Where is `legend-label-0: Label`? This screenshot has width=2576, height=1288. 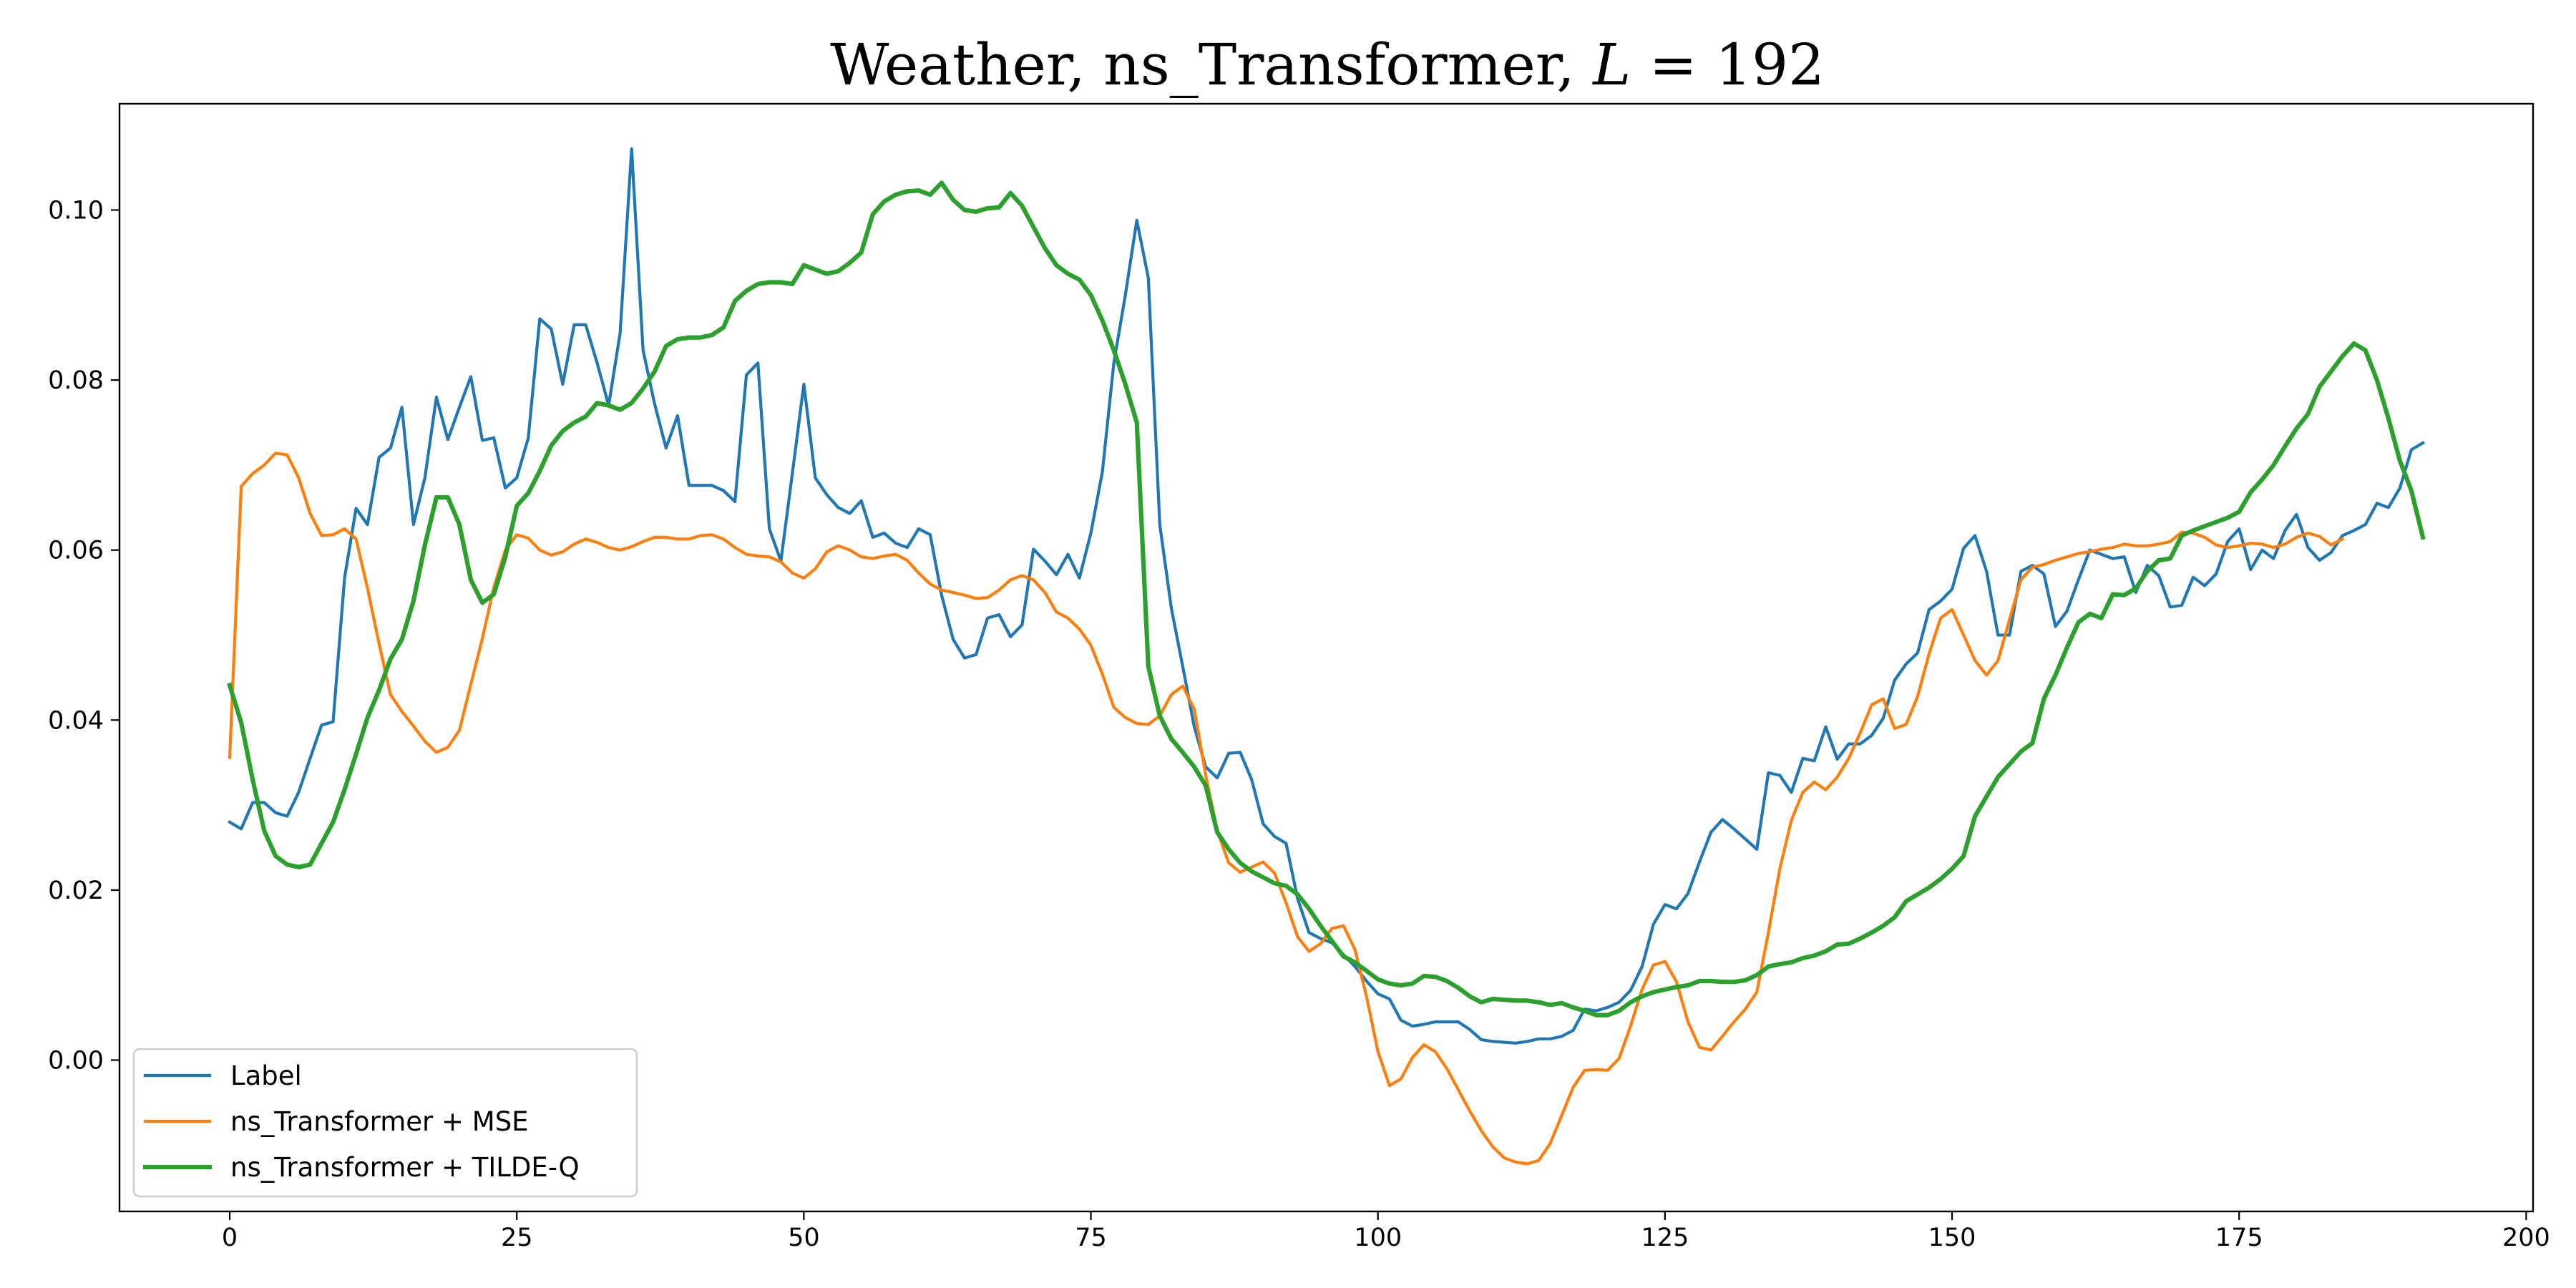 legend-label-0: Label is located at coordinates (266, 1075).